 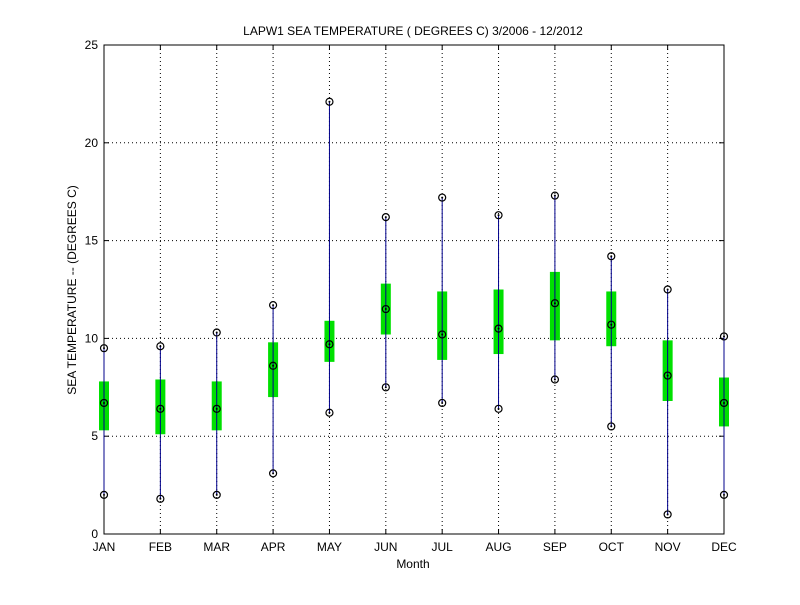 I want to click on y-axis-label: SEA TEMPERATURE -- (DEGREES C), so click(x=72, y=290).